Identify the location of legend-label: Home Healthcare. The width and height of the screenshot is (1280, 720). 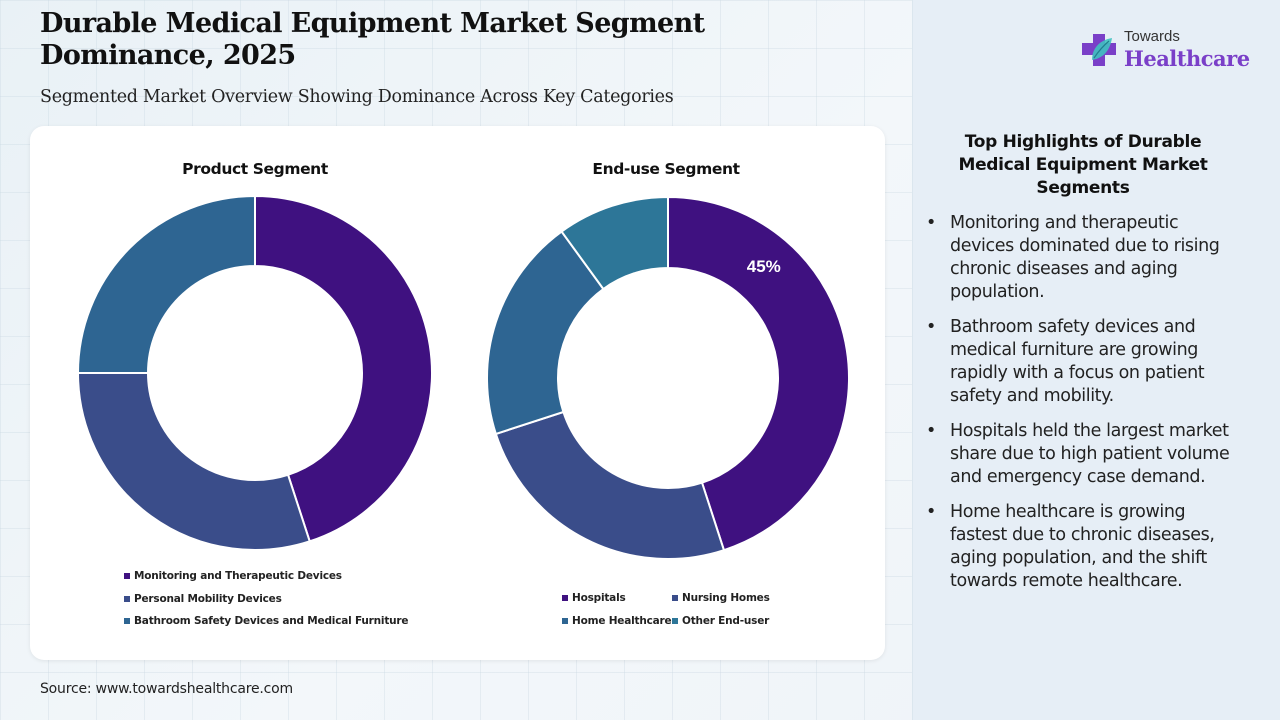
(622, 620).